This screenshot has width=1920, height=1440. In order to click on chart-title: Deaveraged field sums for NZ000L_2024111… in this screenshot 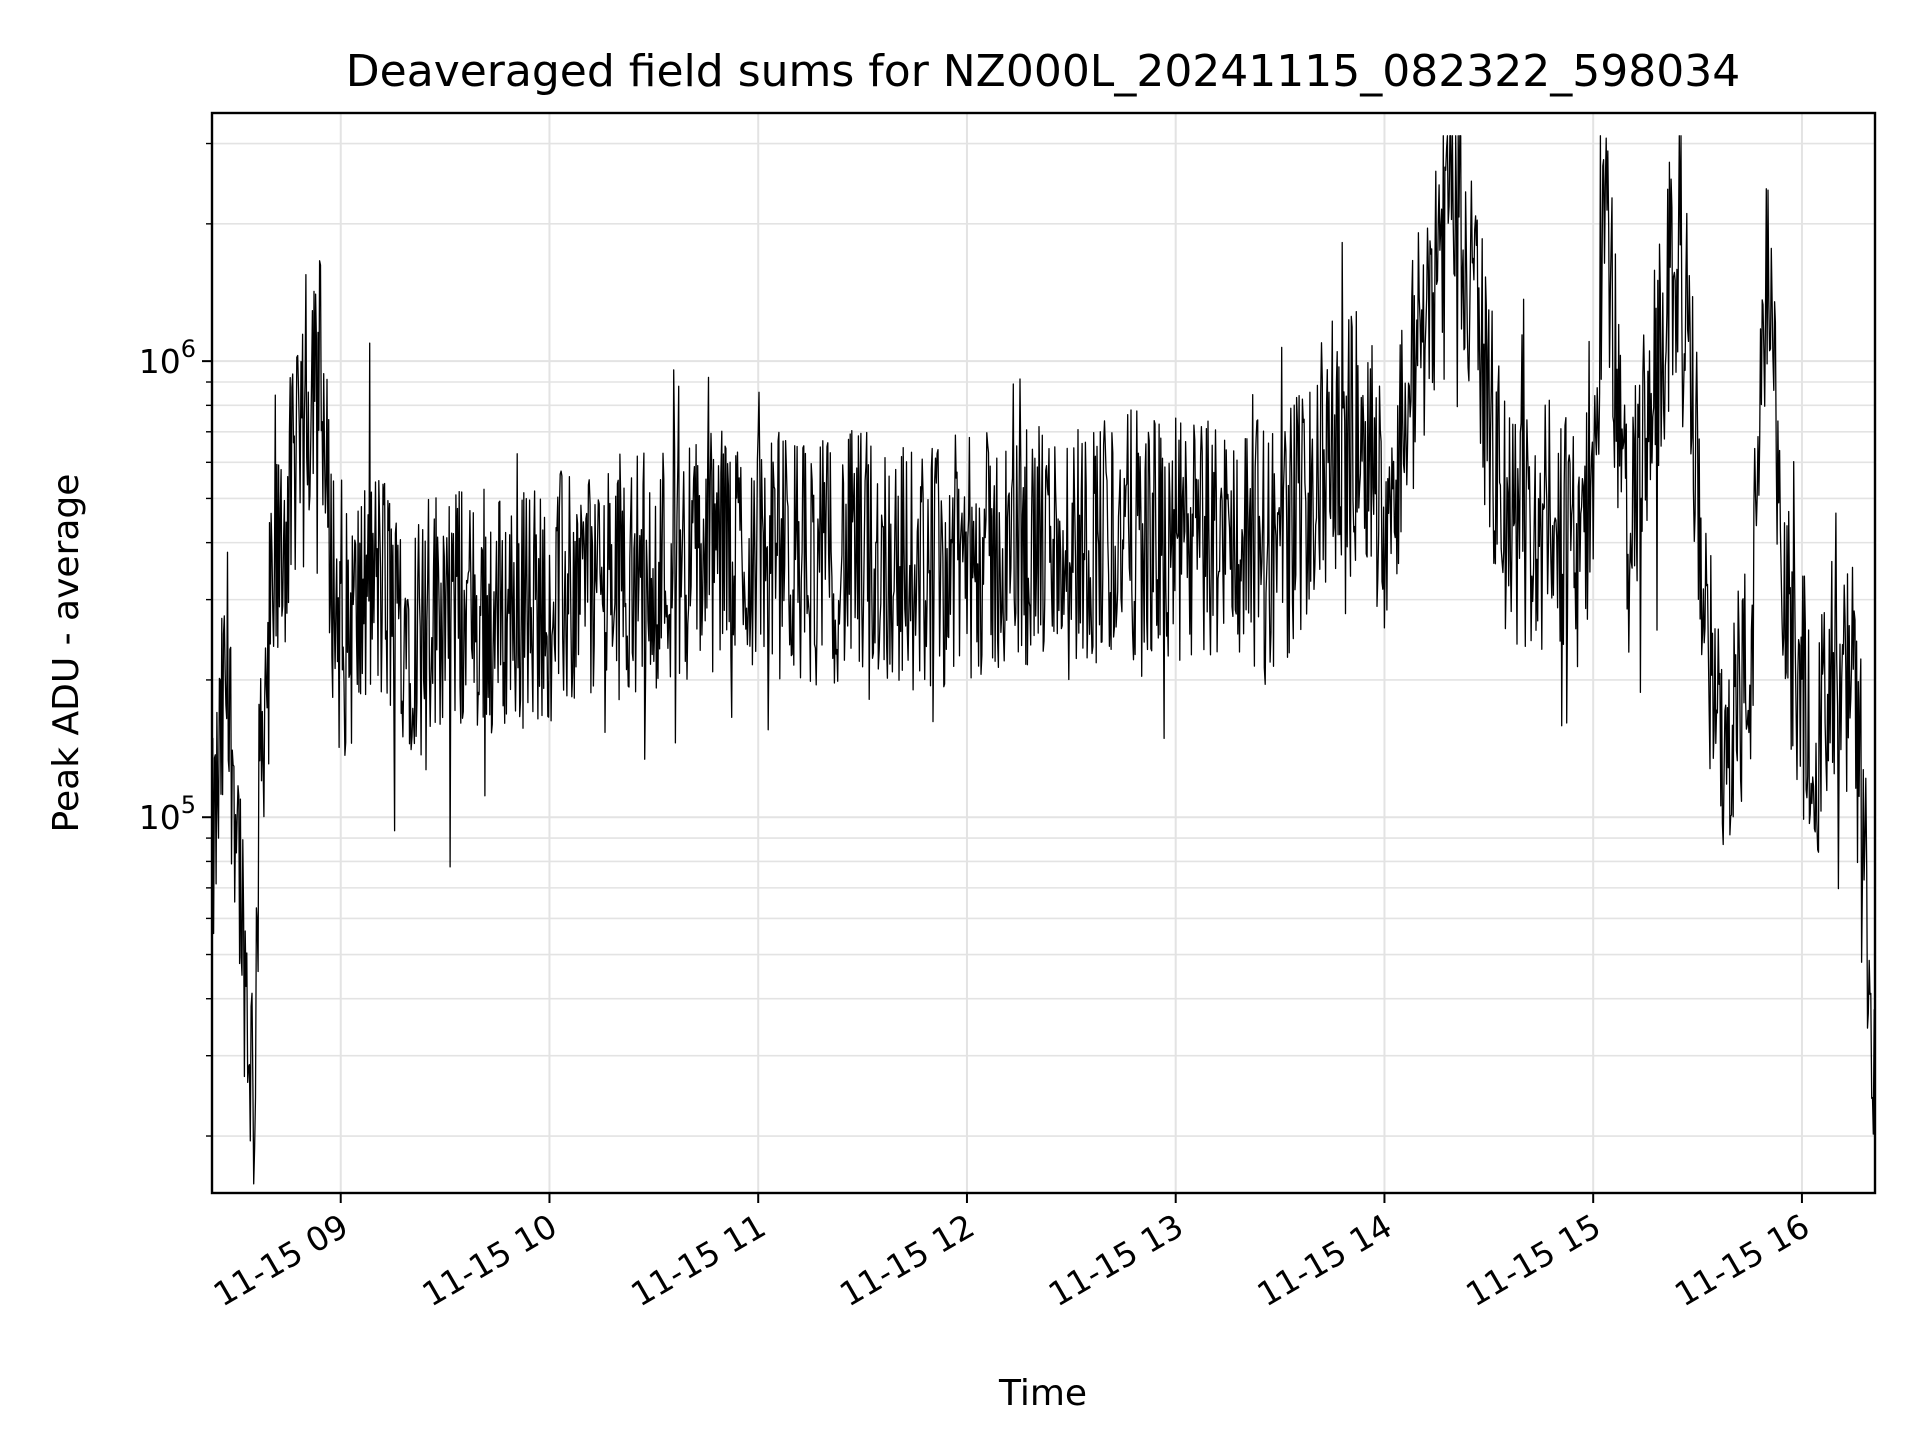, I will do `click(1043, 71)`.